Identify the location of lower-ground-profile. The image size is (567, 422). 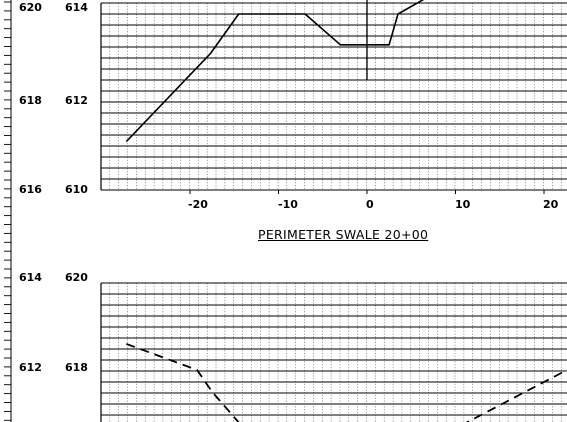
(346, 382).